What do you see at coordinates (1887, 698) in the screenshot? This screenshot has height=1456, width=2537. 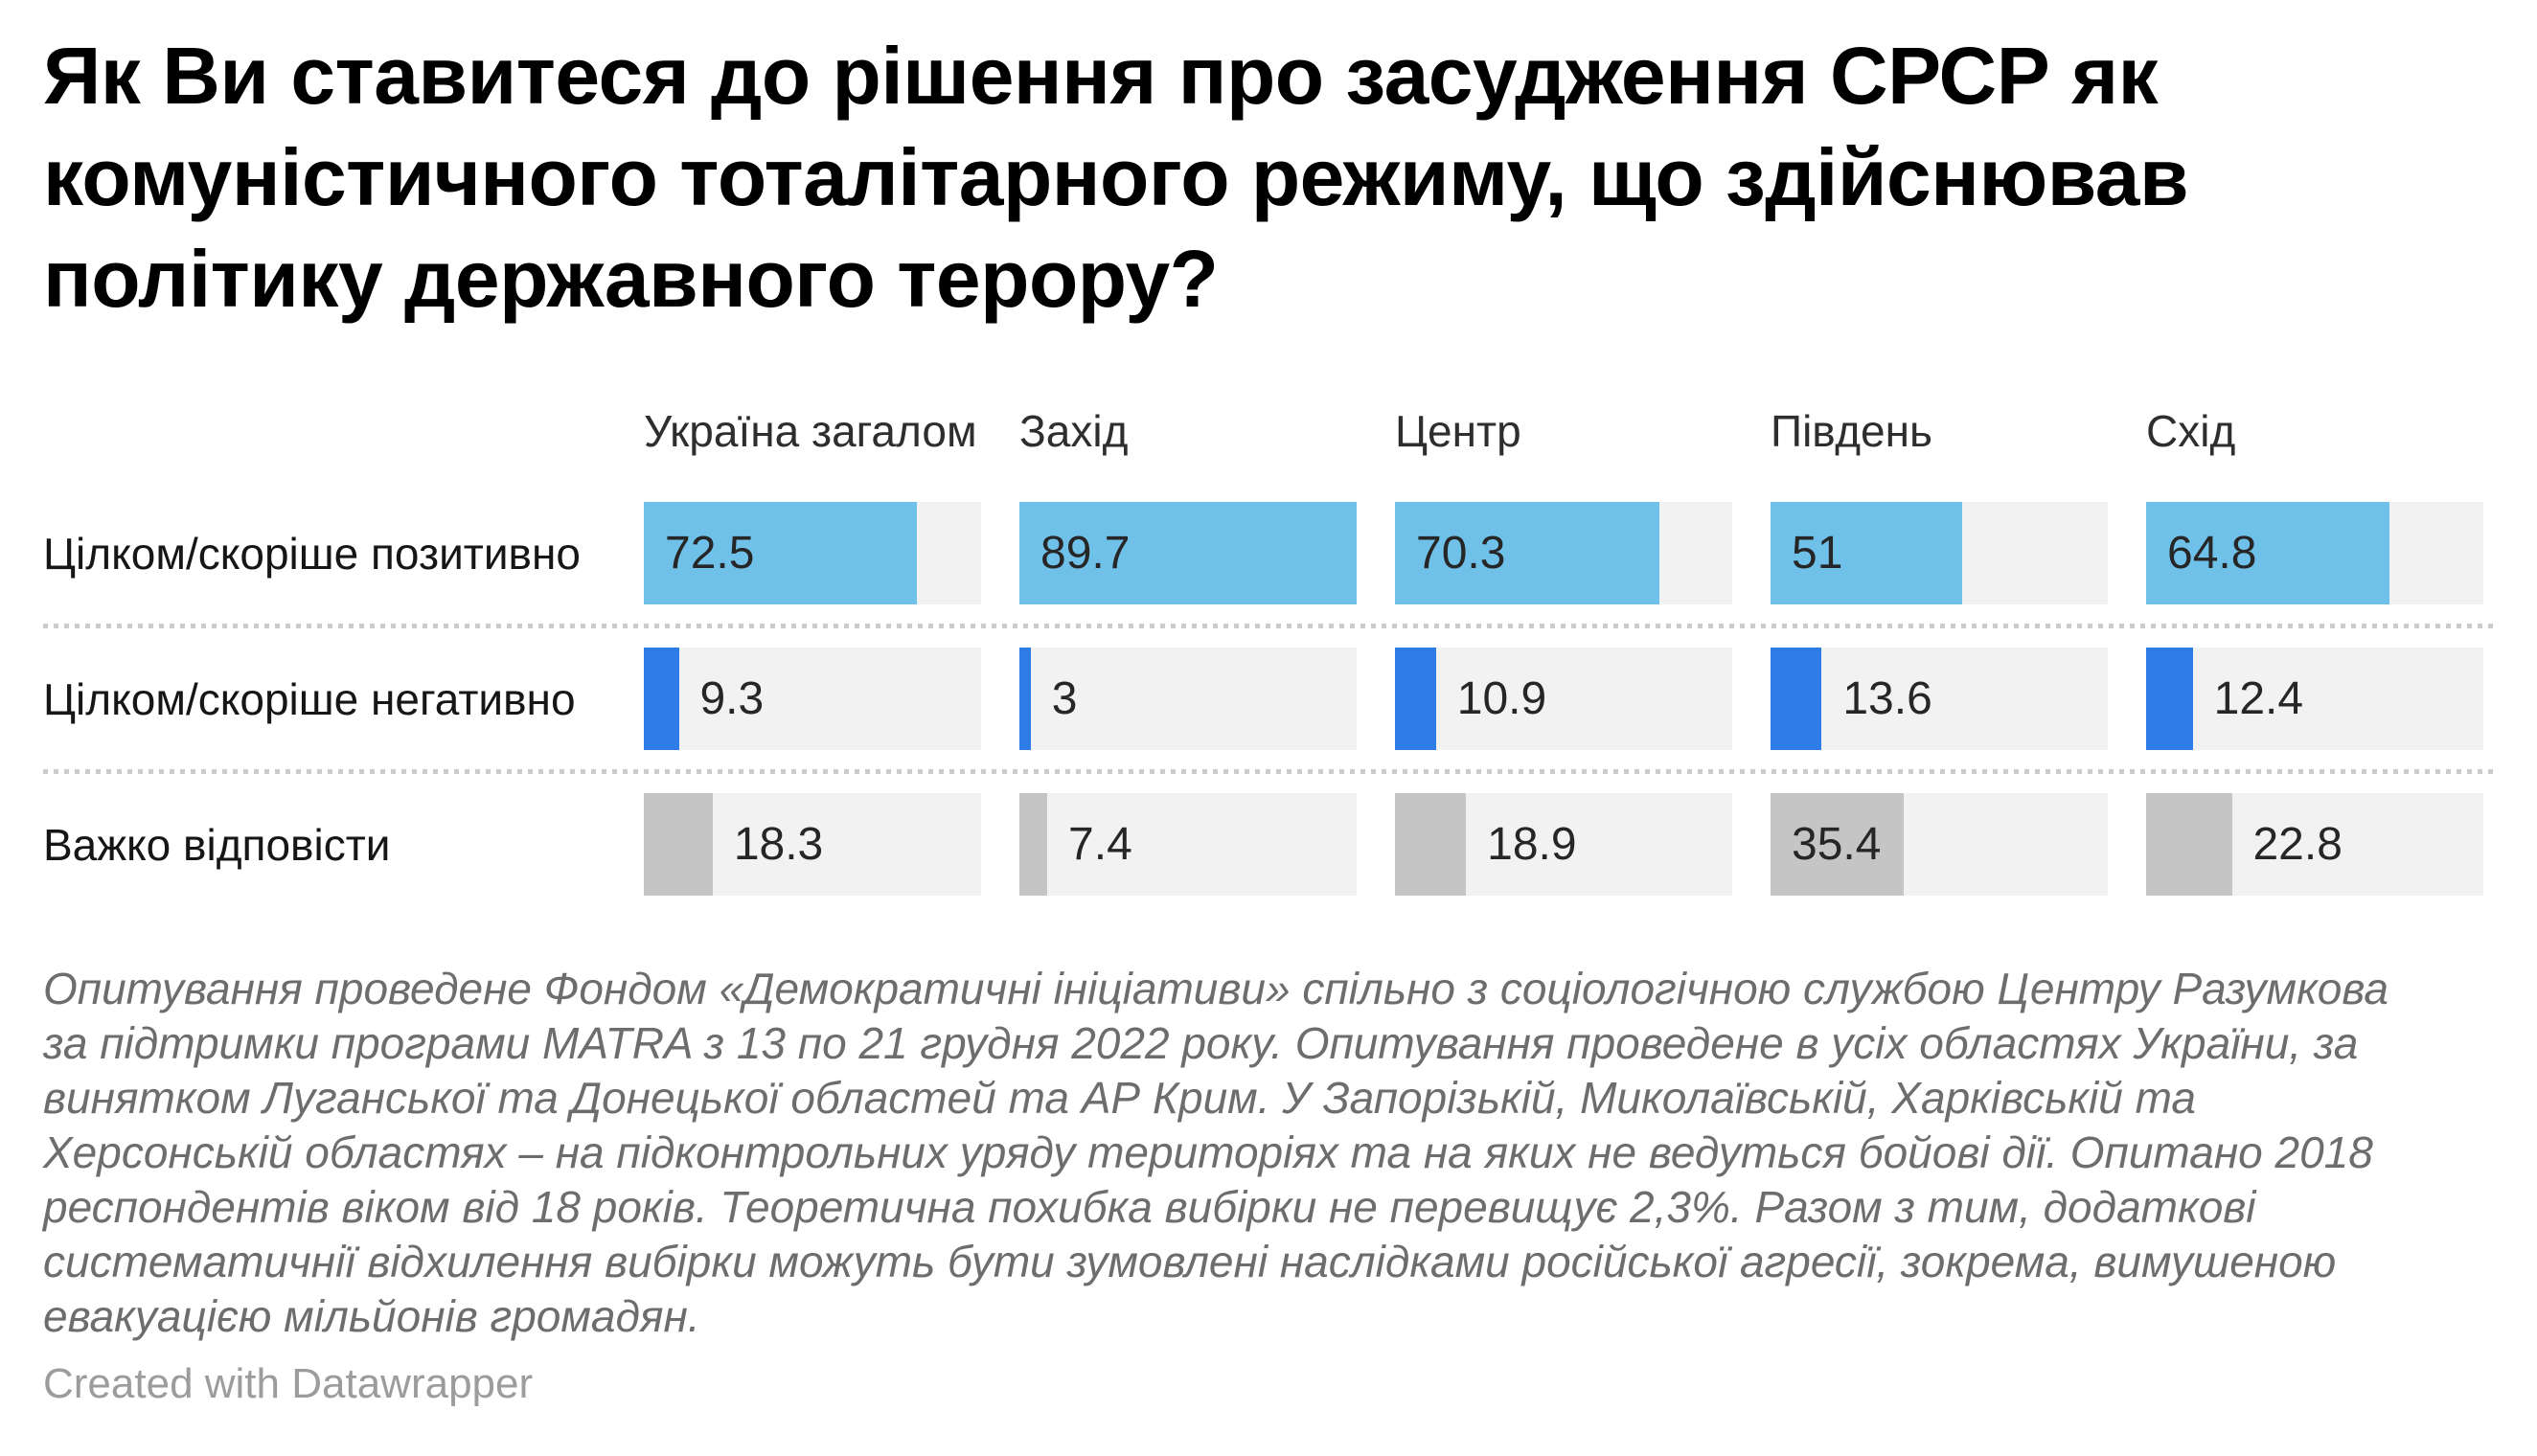 I see `bar-value: 13.6` at bounding box center [1887, 698].